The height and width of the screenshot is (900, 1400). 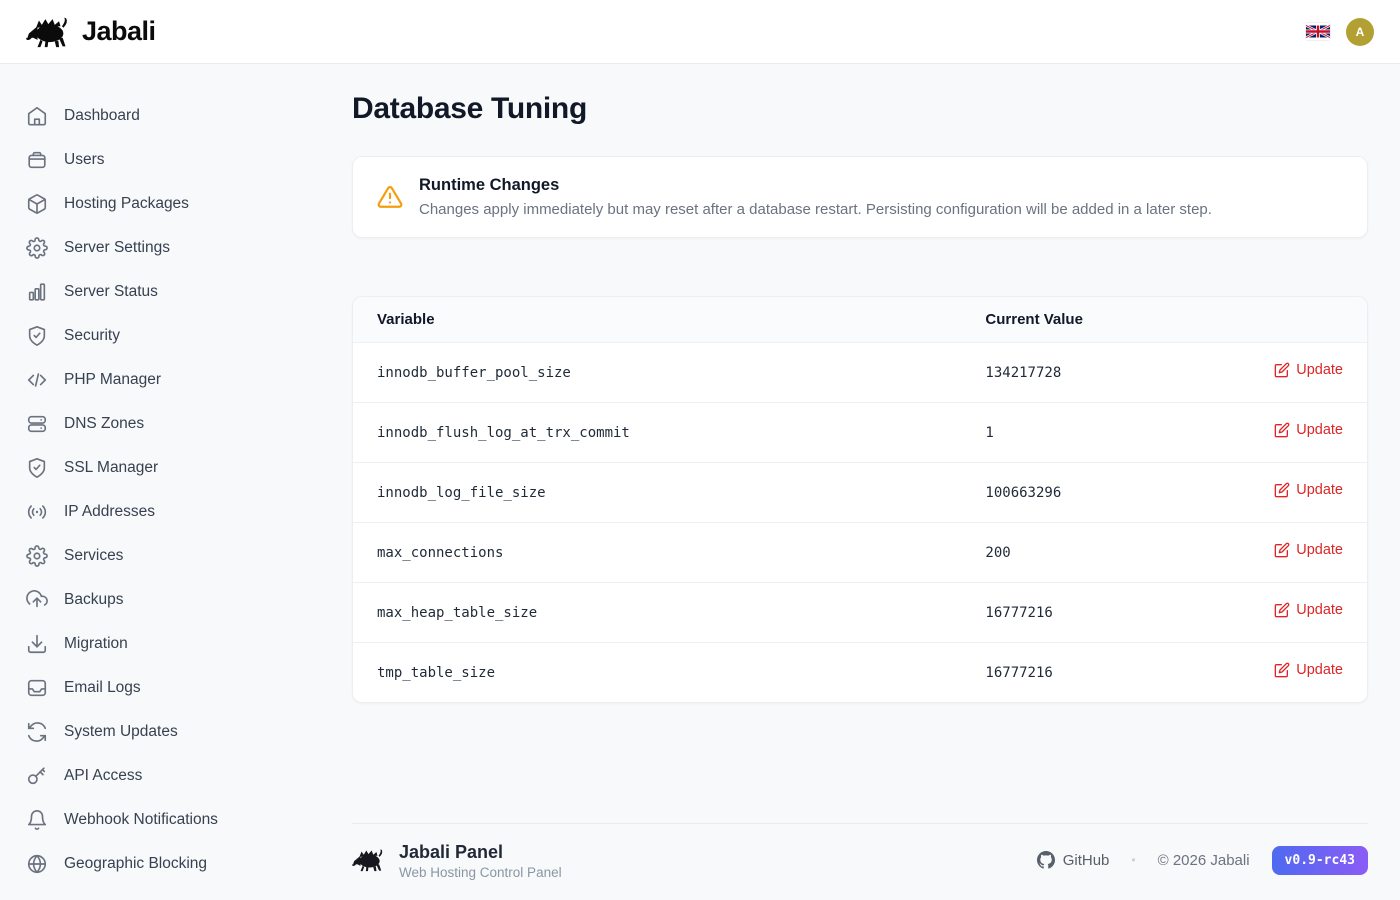 What do you see at coordinates (37, 116) in the screenshot?
I see `home-icon` at bounding box center [37, 116].